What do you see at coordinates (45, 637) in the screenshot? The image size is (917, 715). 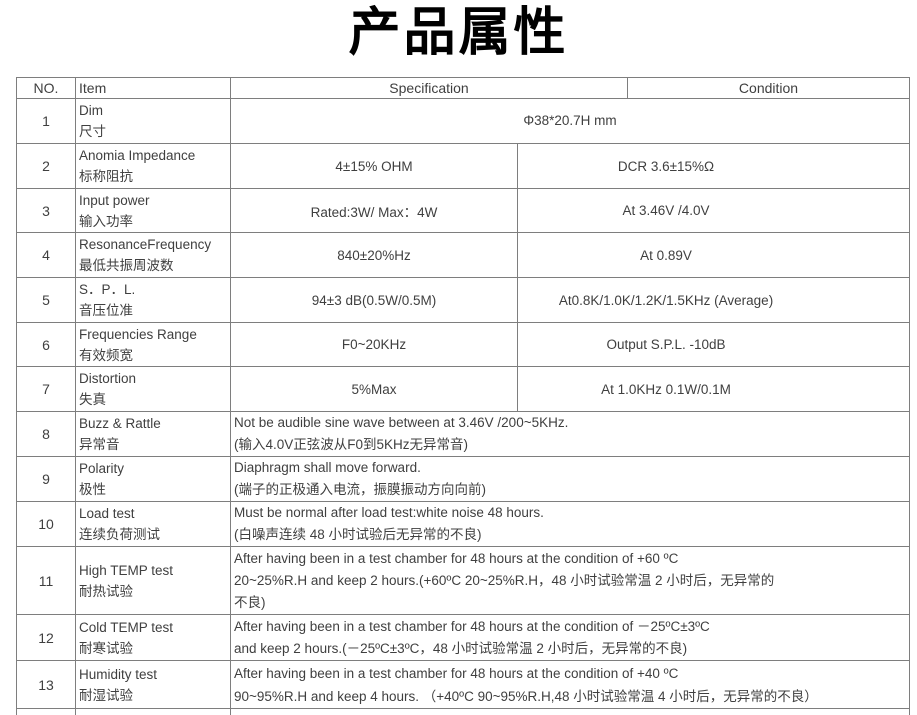 I see `row-number: 12` at bounding box center [45, 637].